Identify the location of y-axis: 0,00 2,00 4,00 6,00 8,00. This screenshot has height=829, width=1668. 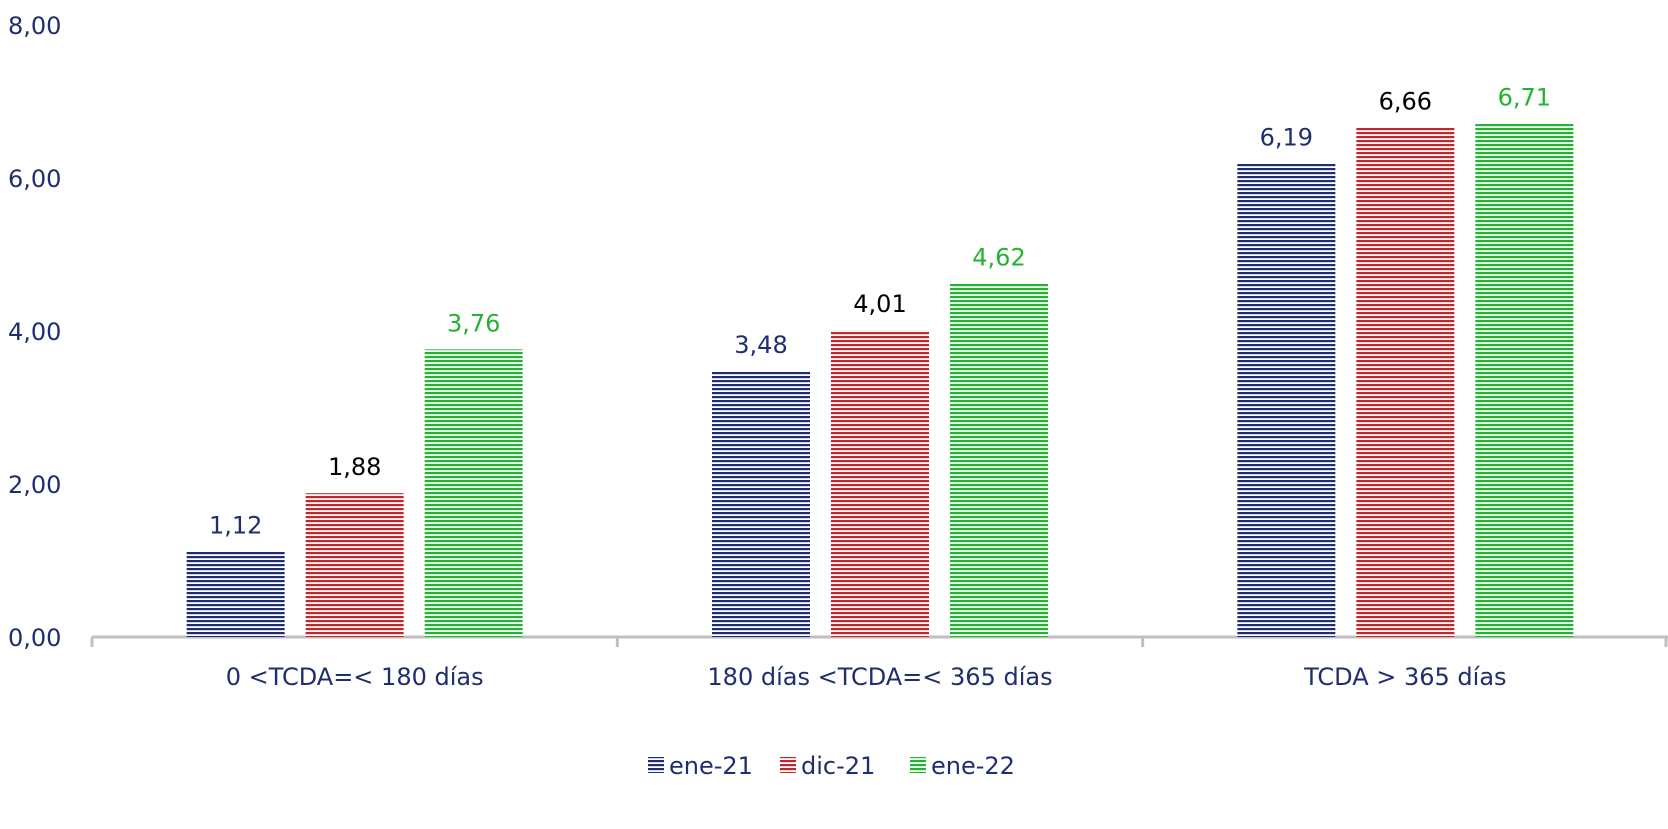
(34, 332).